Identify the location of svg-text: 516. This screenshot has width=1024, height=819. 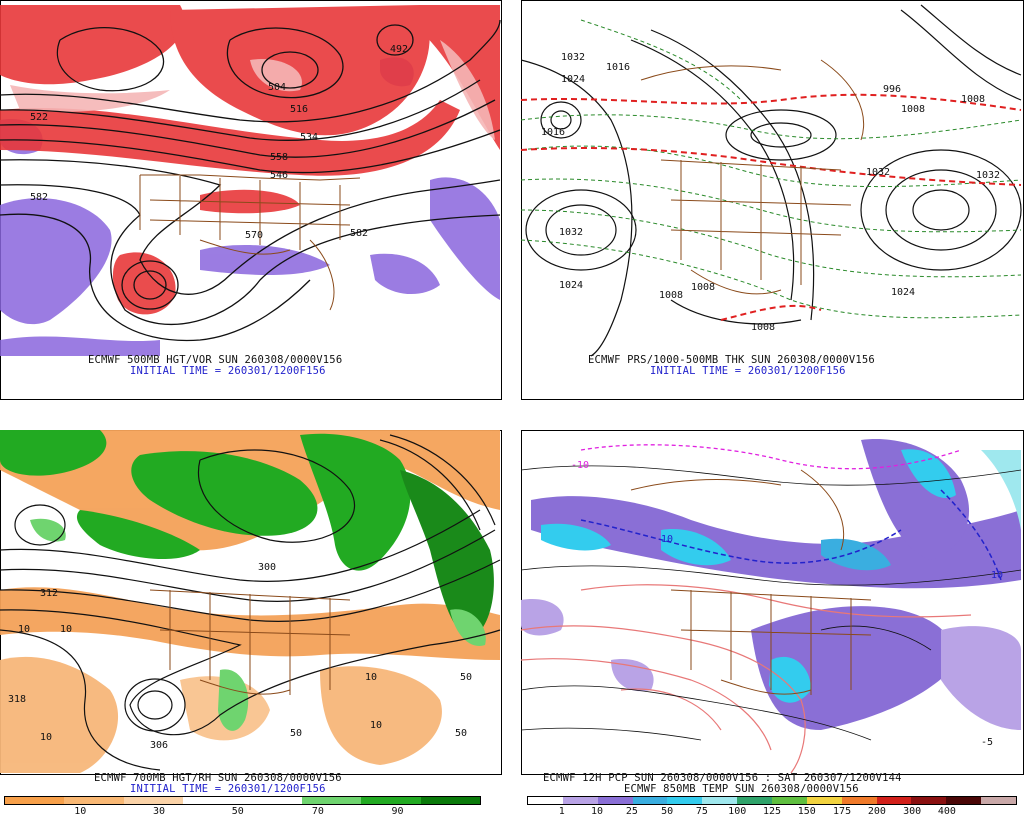
(299, 109).